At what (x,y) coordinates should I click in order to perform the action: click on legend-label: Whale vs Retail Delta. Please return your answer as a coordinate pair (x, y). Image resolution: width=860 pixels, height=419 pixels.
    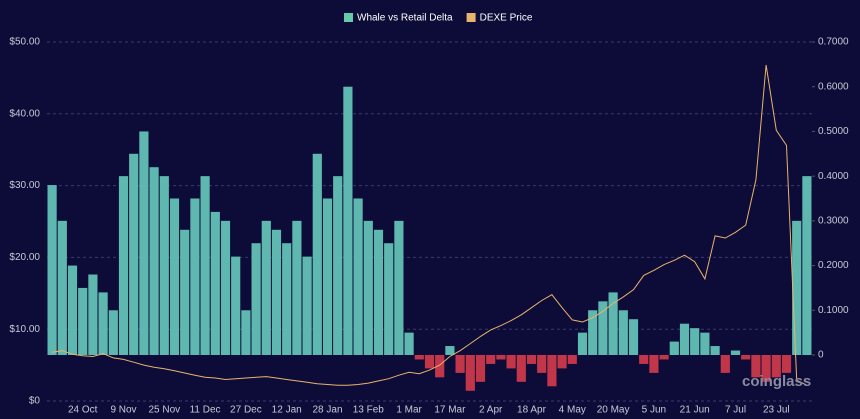
    Looking at the image, I should click on (405, 18).